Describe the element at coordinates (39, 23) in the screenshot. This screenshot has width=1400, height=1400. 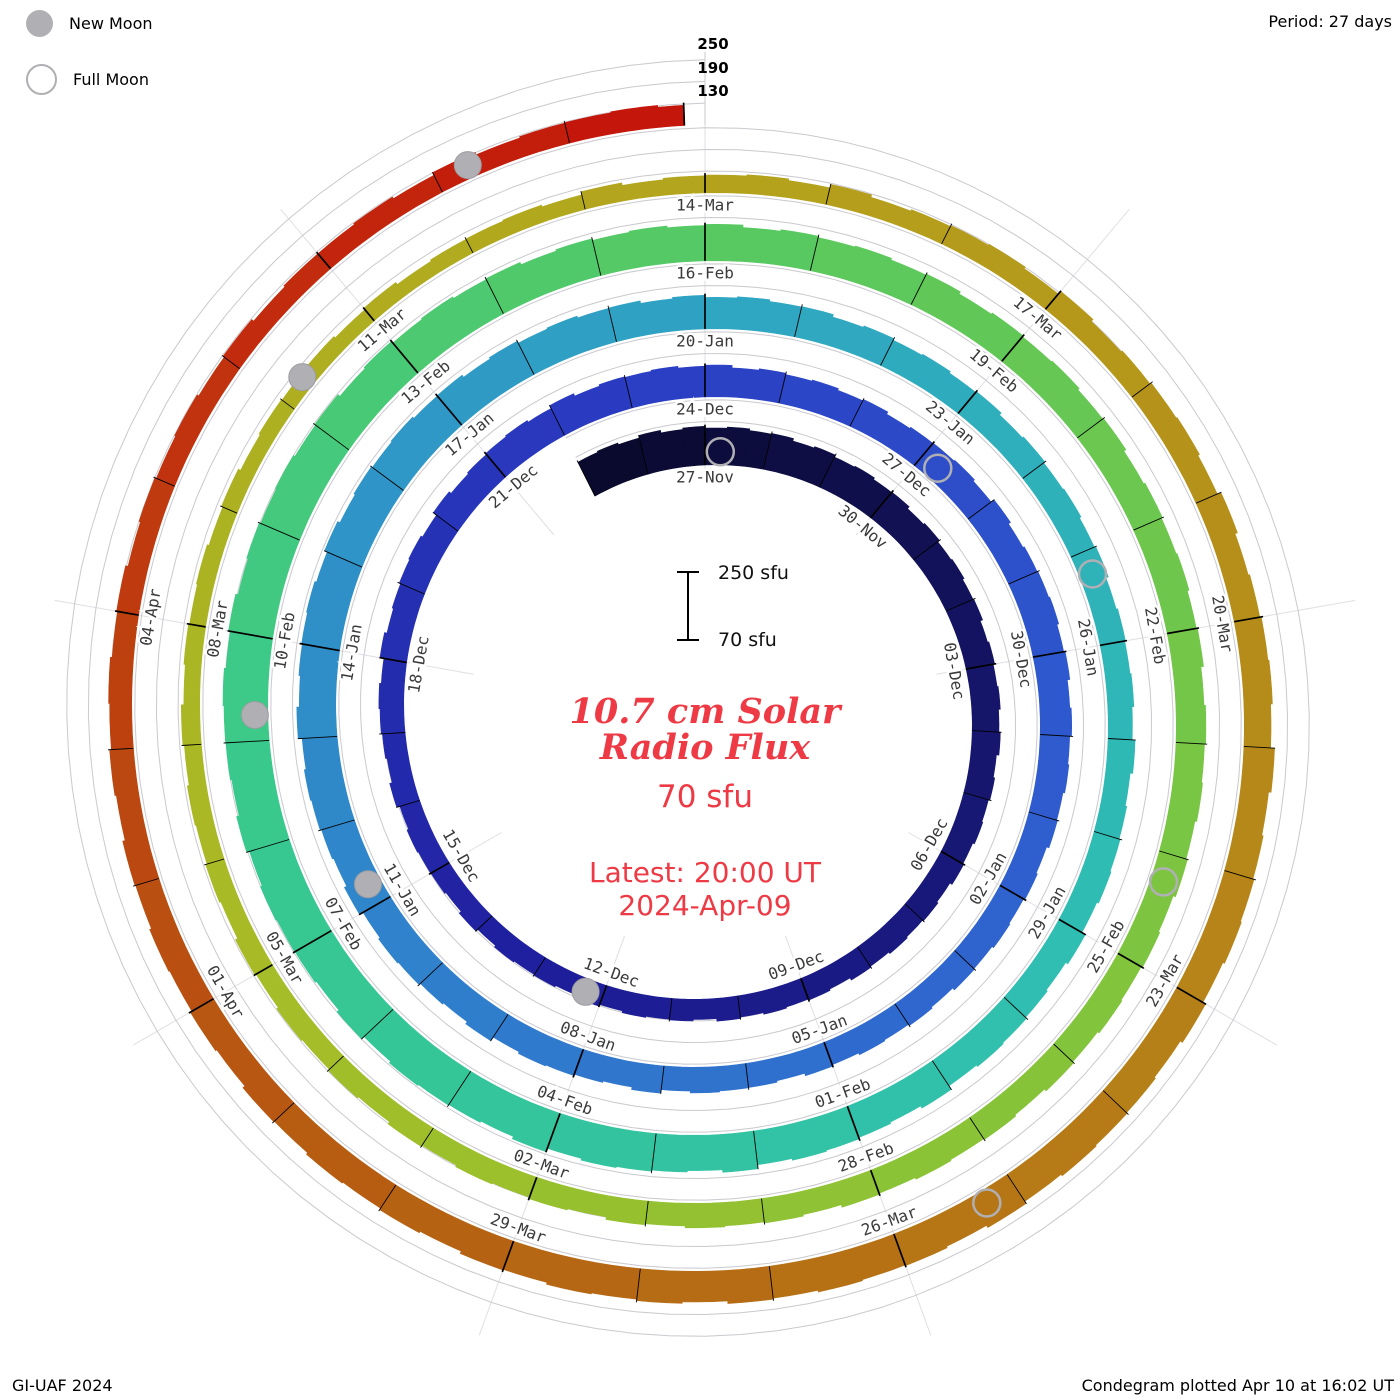
I see `new-moon-icon` at that location.